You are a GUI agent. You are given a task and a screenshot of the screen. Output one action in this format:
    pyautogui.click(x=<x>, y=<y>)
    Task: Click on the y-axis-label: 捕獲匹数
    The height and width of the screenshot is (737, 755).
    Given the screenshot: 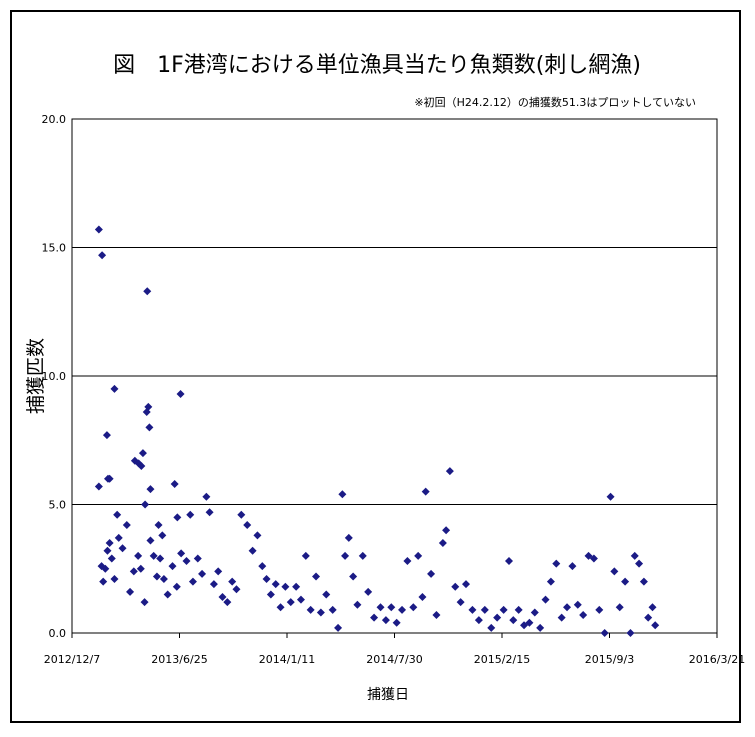 What is the action you would take?
    pyautogui.click(x=36, y=376)
    